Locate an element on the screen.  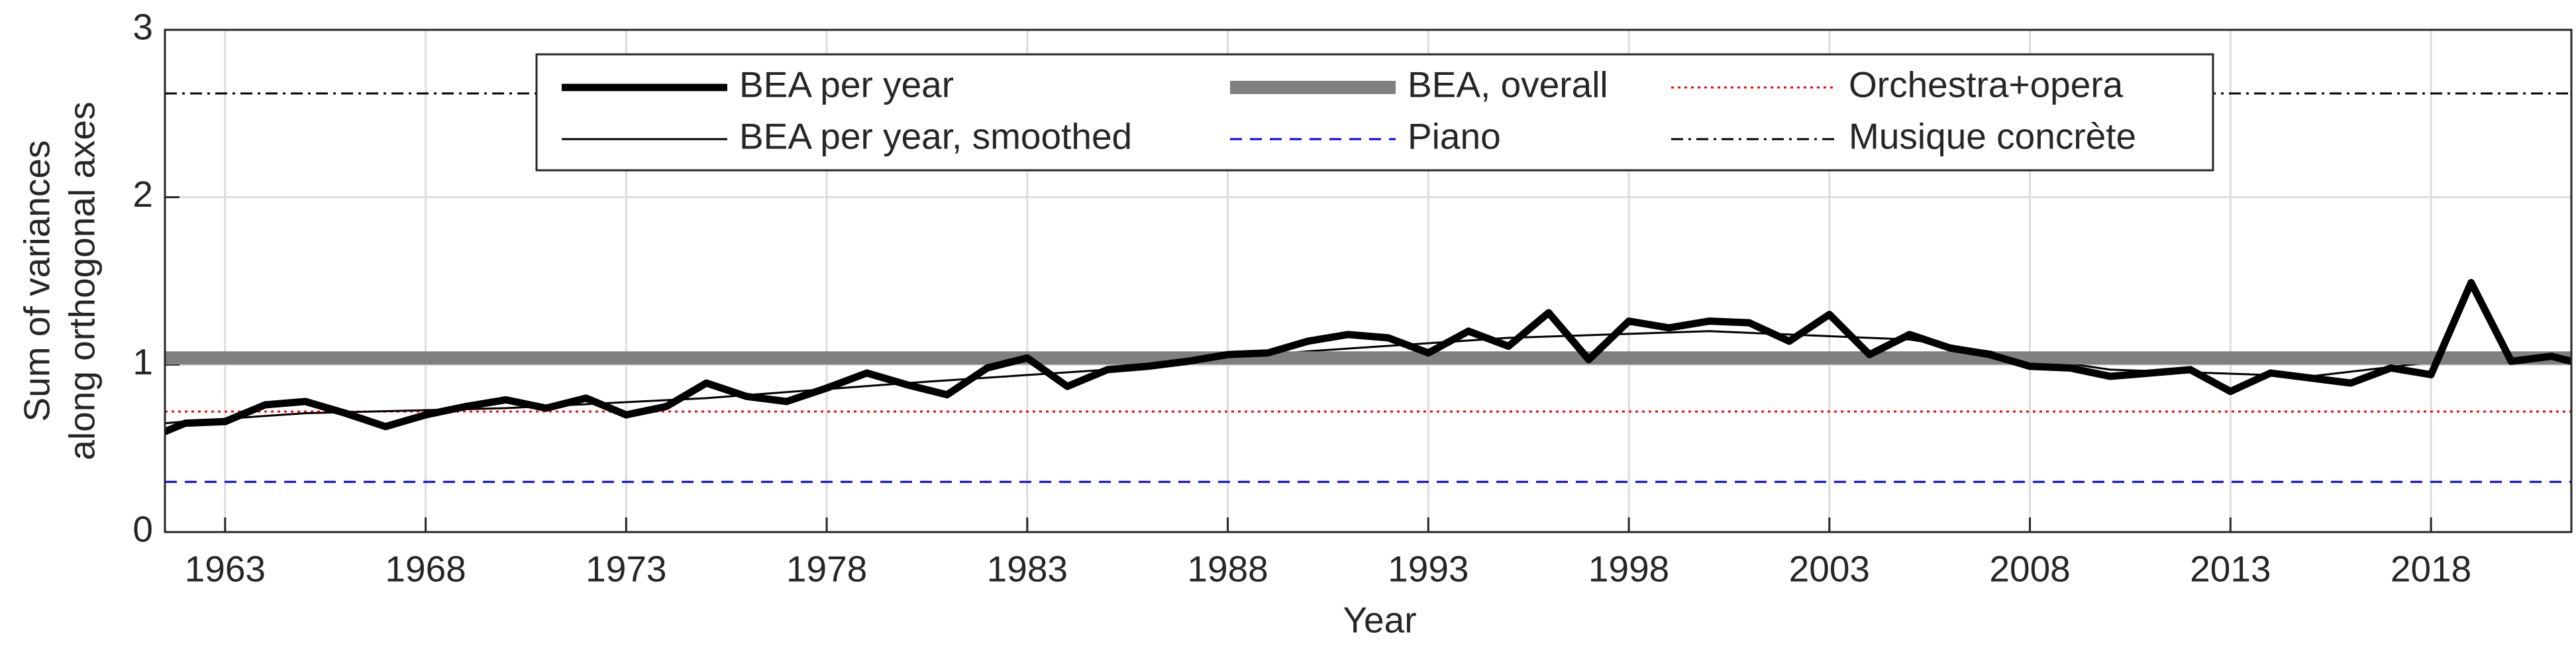
legend-label: Orchestra+opera is located at coordinates (1986, 84).